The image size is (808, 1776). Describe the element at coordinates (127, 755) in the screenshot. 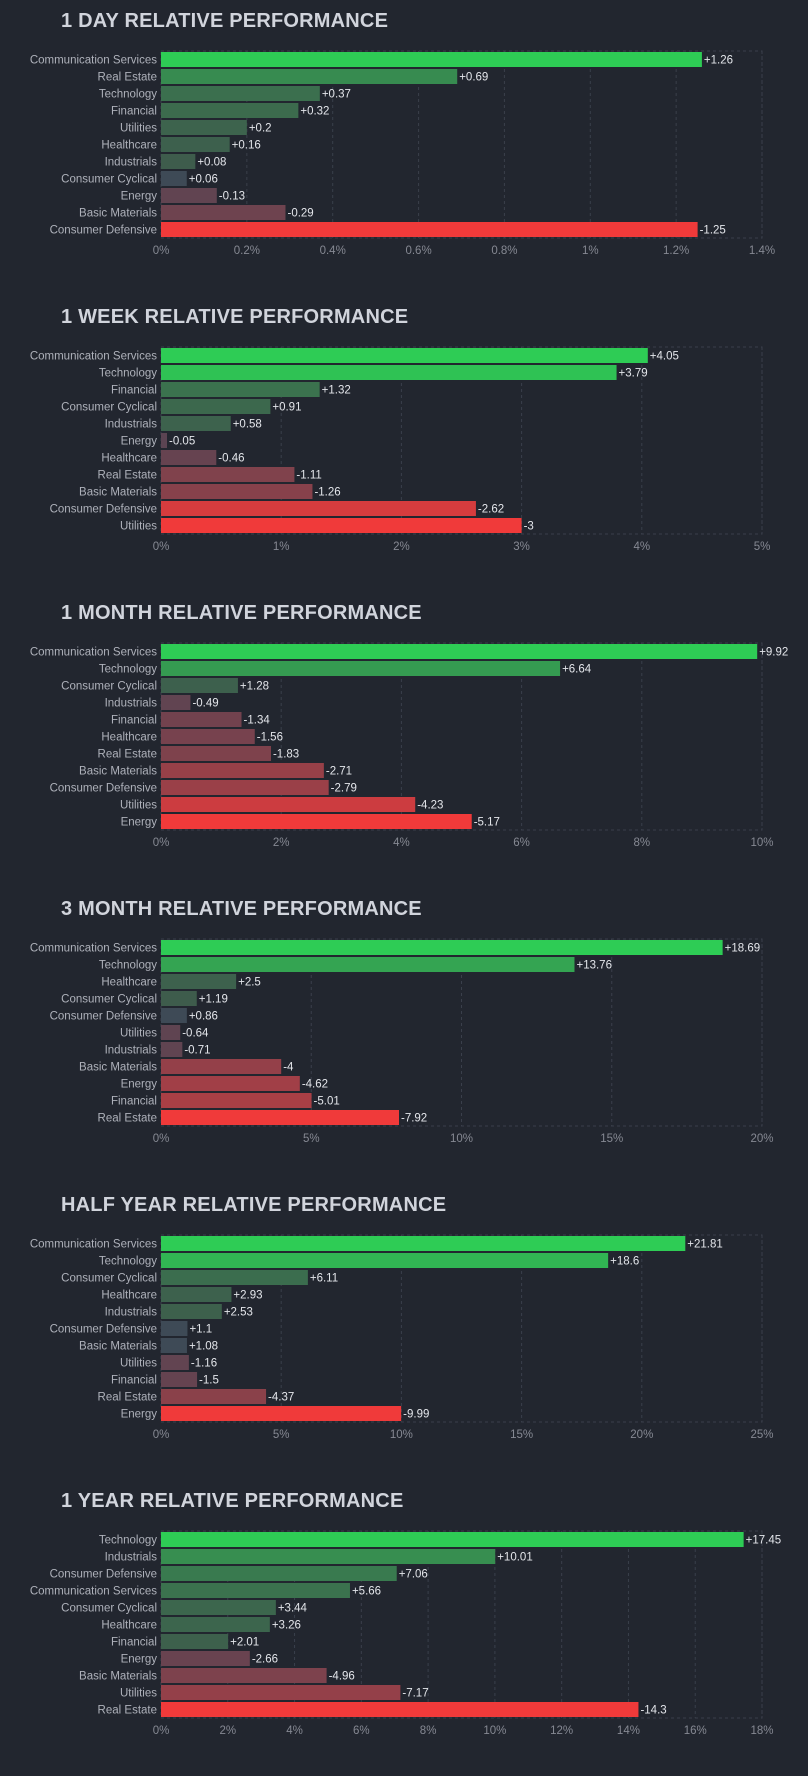

I see `category-label: Real Estate` at that location.